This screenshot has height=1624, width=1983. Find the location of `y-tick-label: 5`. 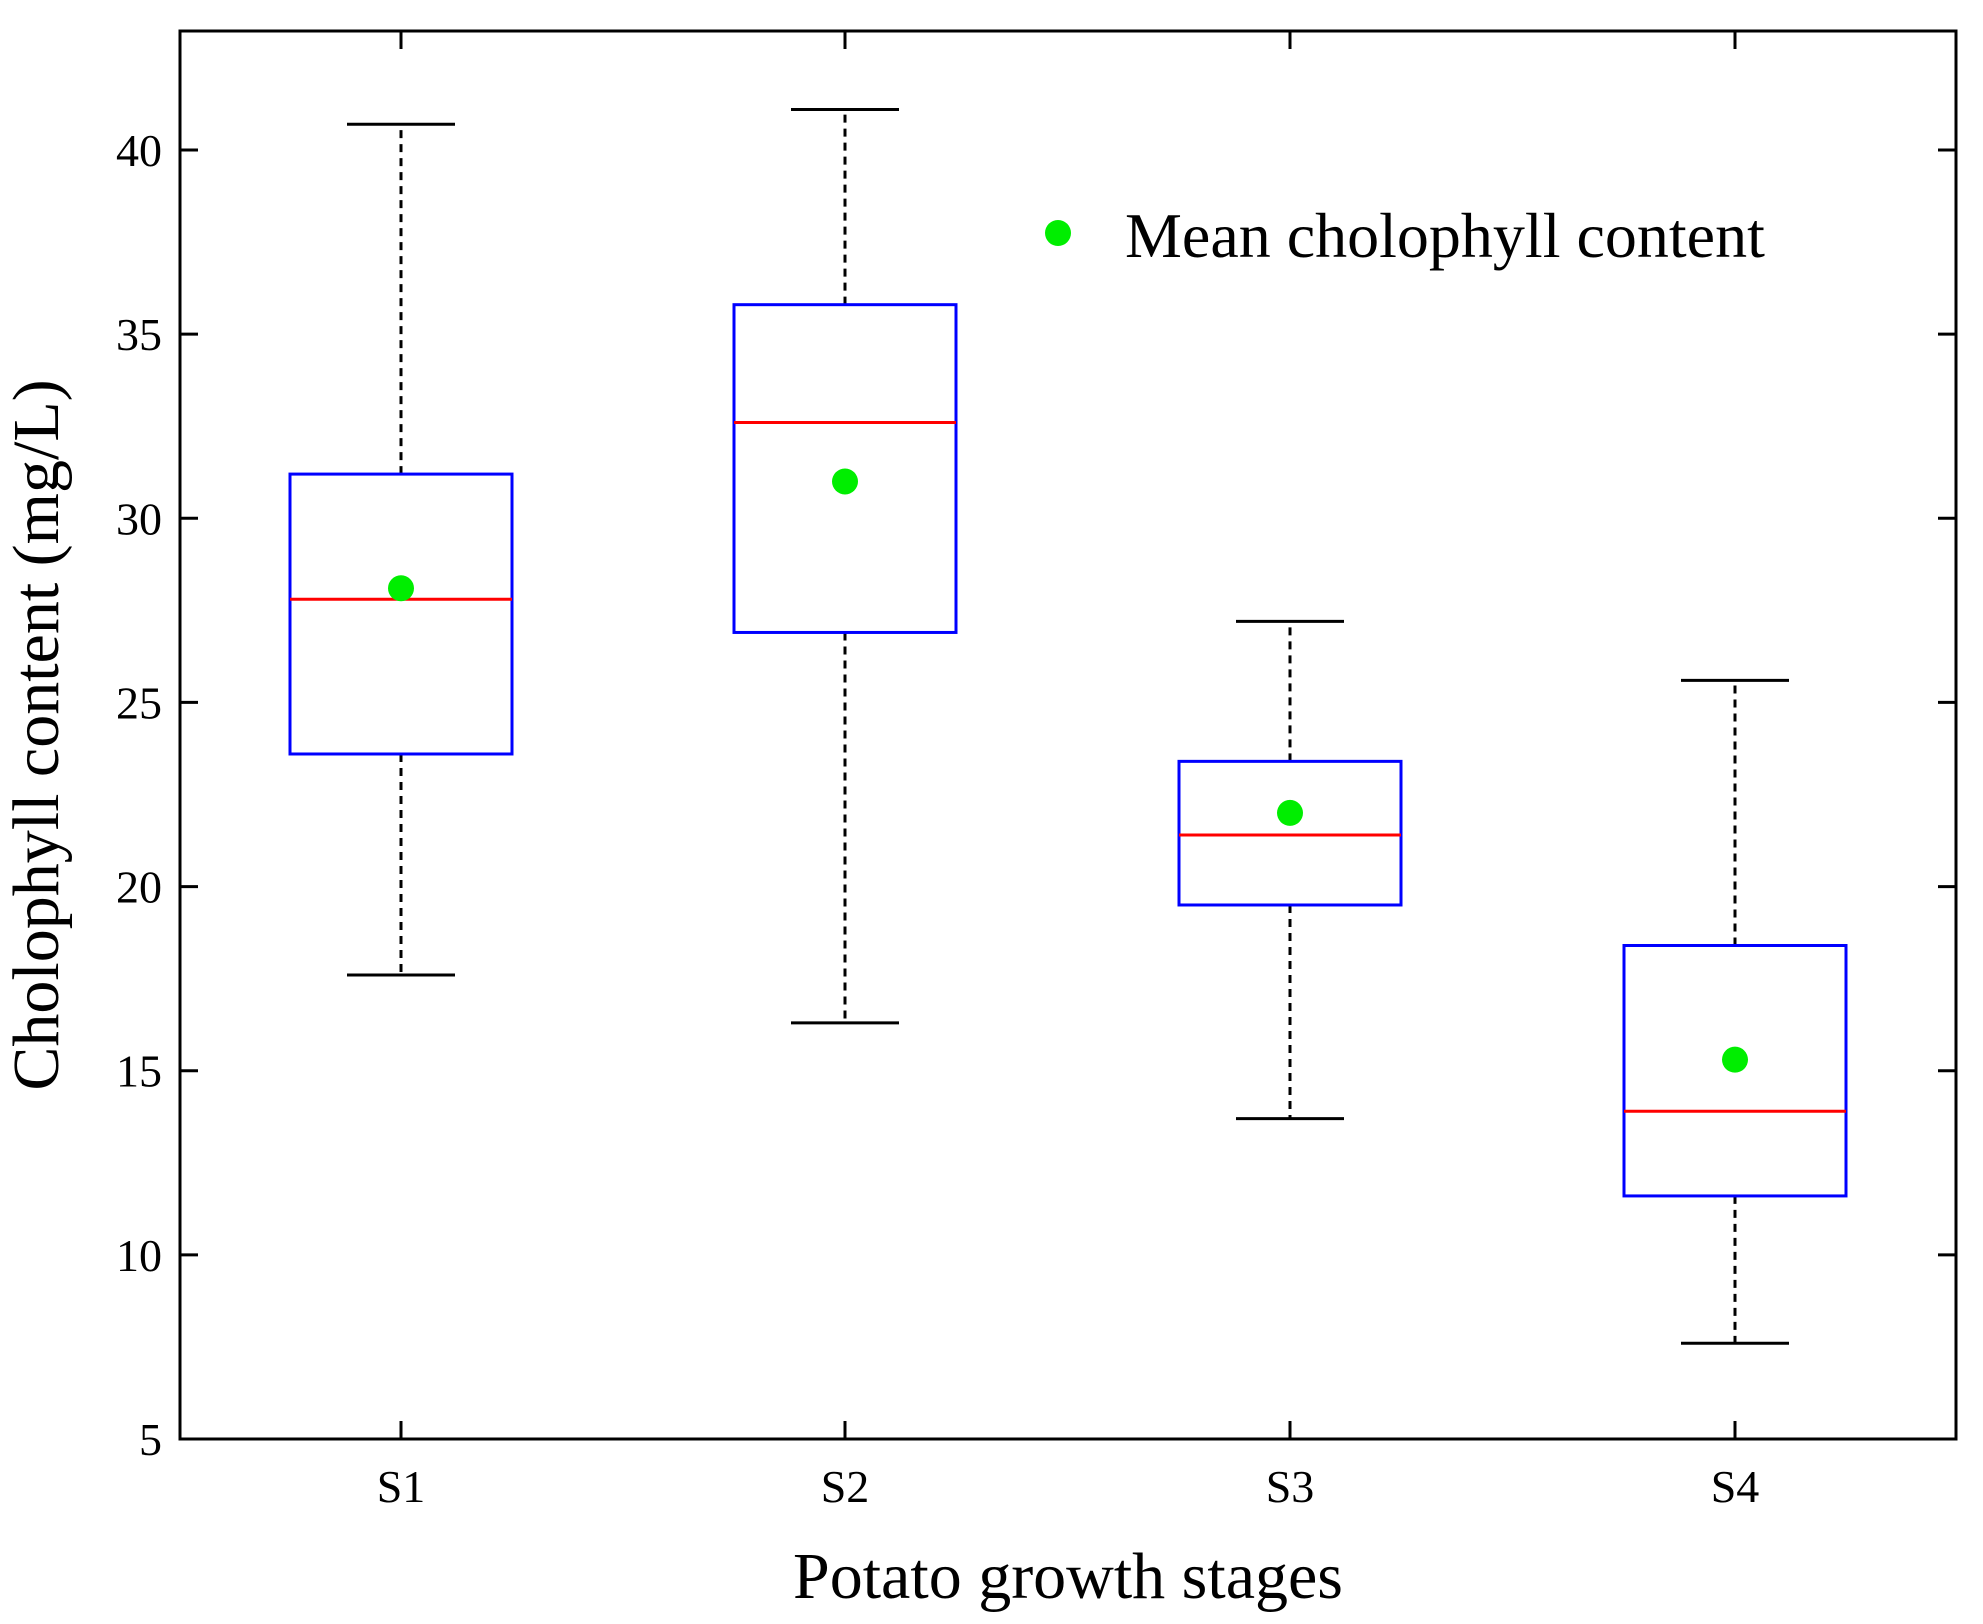

y-tick-label: 5 is located at coordinates (150, 1439).